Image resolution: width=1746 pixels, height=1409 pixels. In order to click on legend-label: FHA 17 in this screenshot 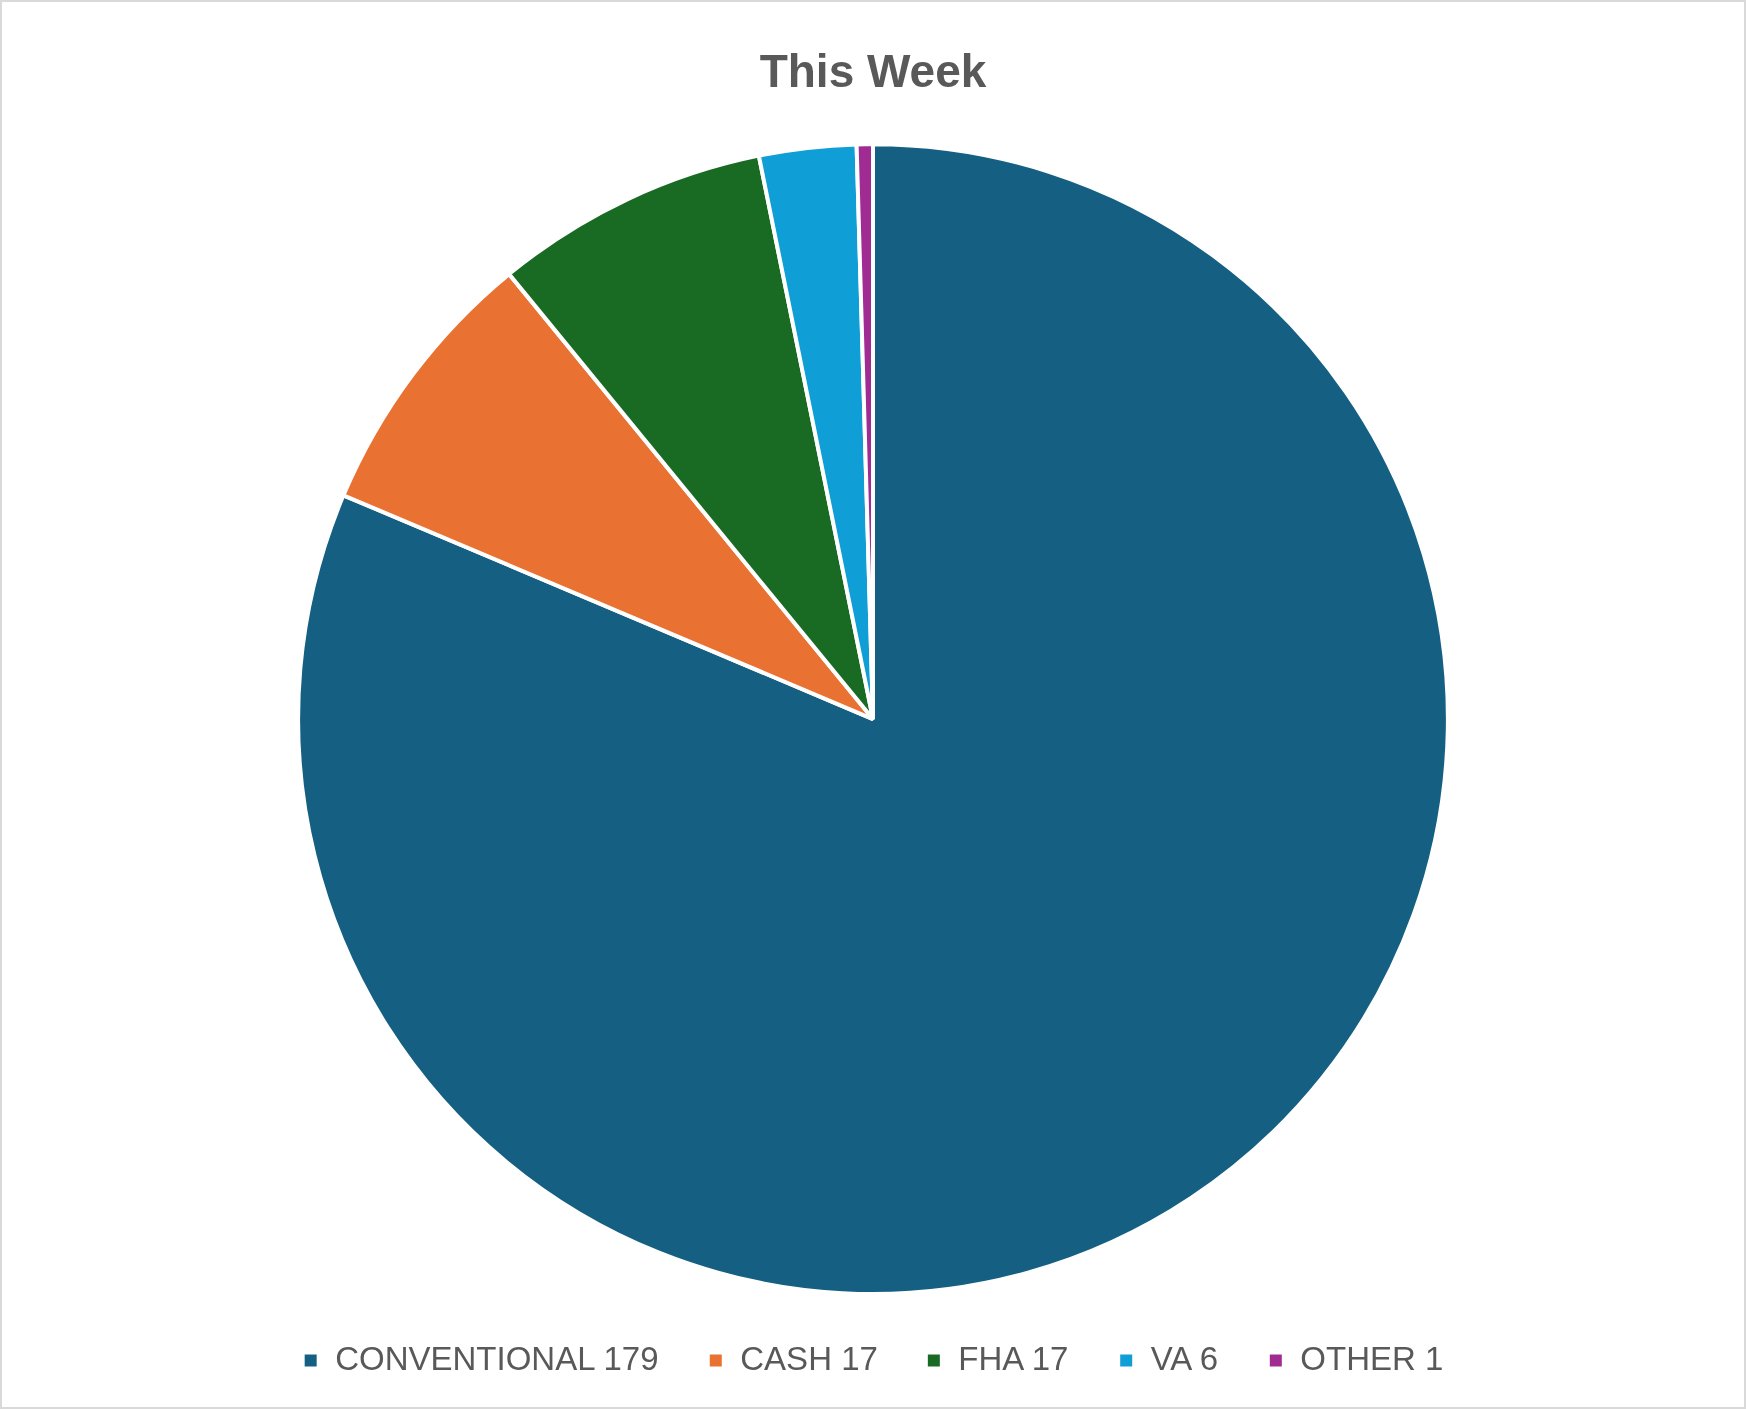, I will do `click(1013, 1358)`.